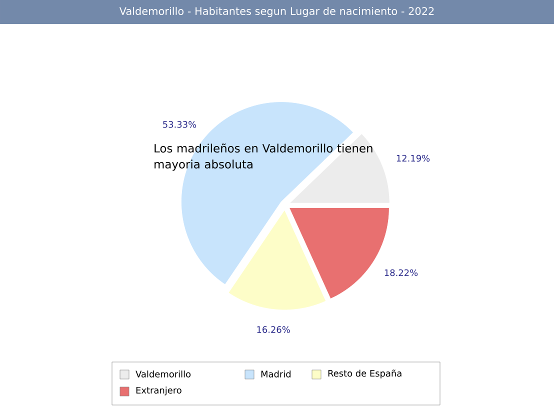  Describe the element at coordinates (273, 329) in the screenshot. I see `data-label: 16.26%` at that location.